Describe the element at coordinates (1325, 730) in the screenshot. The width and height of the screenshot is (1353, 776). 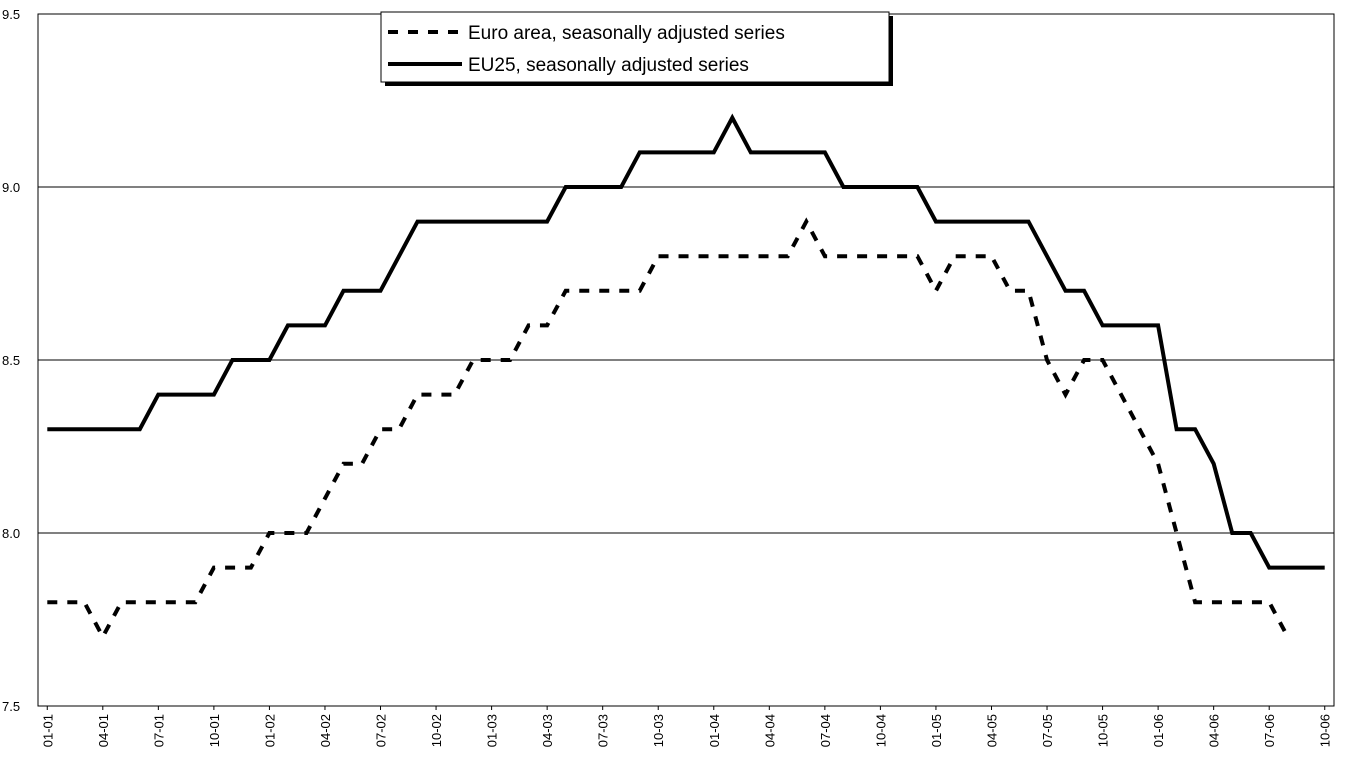
I see `x-tick-label: 10-06` at that location.